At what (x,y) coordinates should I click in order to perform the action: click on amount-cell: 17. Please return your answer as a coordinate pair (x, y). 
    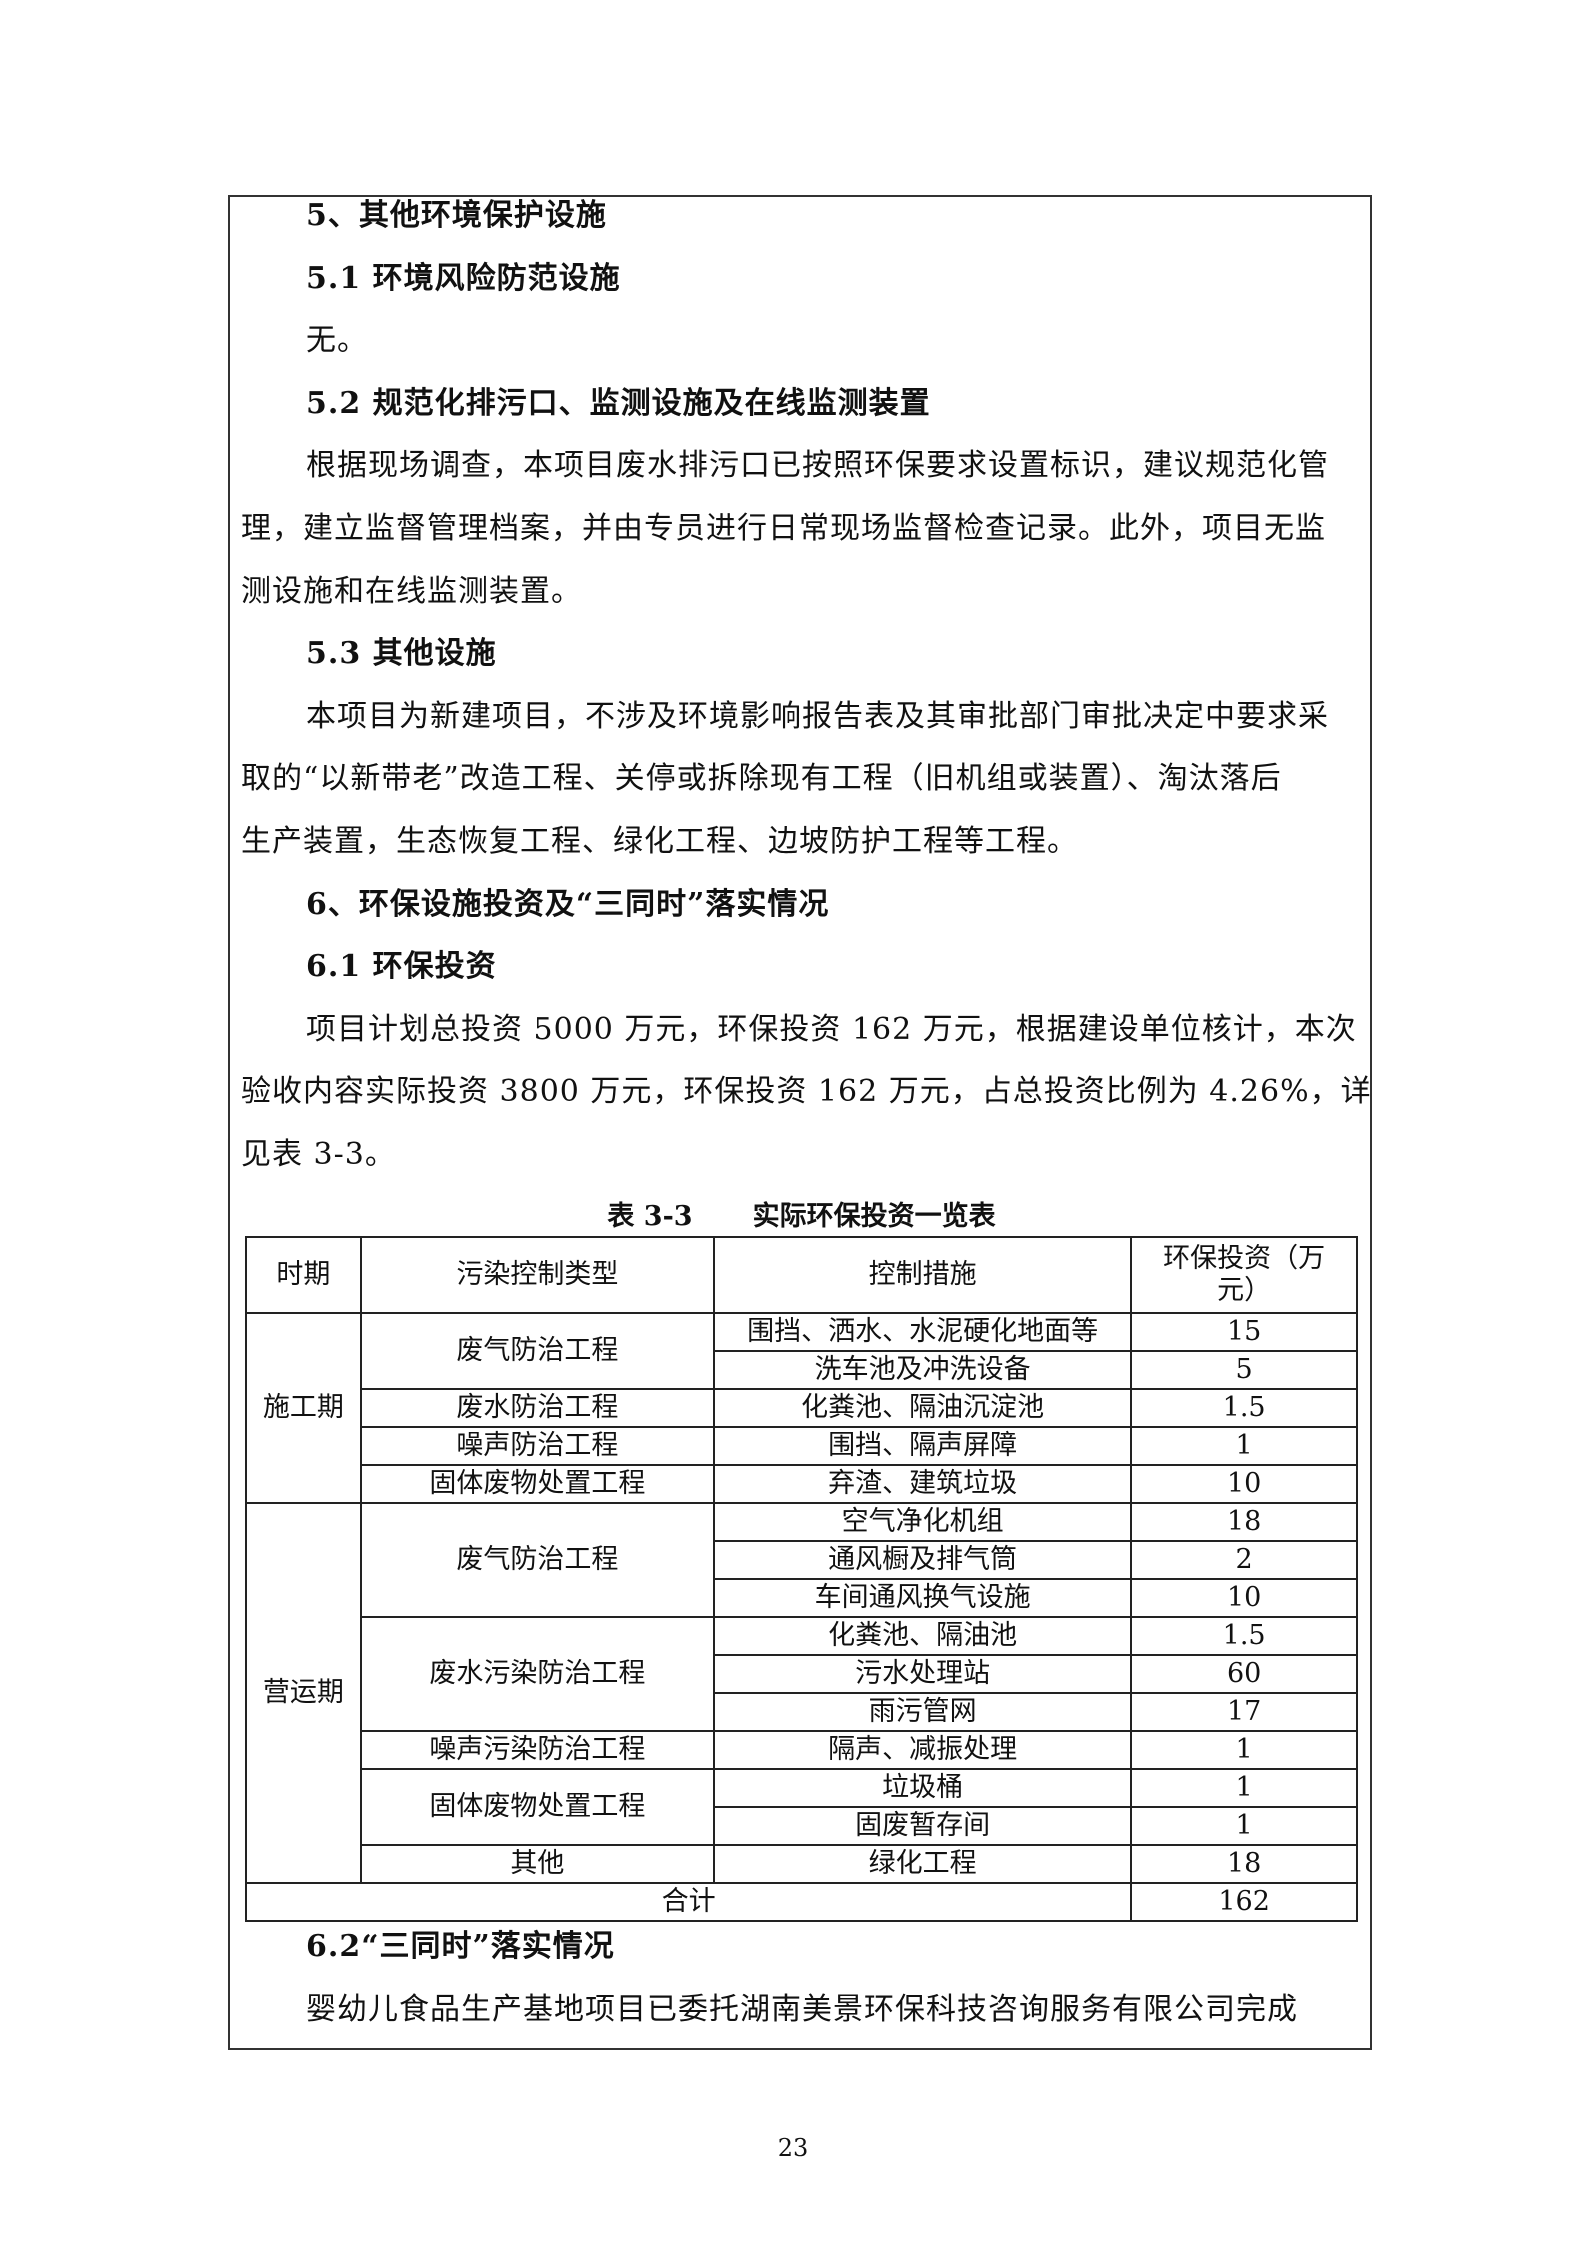
    Looking at the image, I should click on (1244, 1712).